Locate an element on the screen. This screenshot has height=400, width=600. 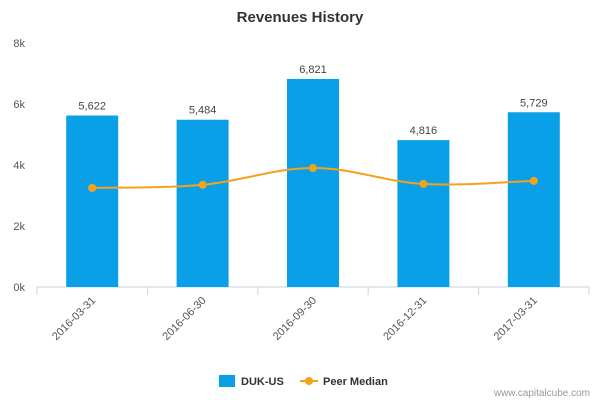
y-tick-label: 4k is located at coordinates (19, 166).